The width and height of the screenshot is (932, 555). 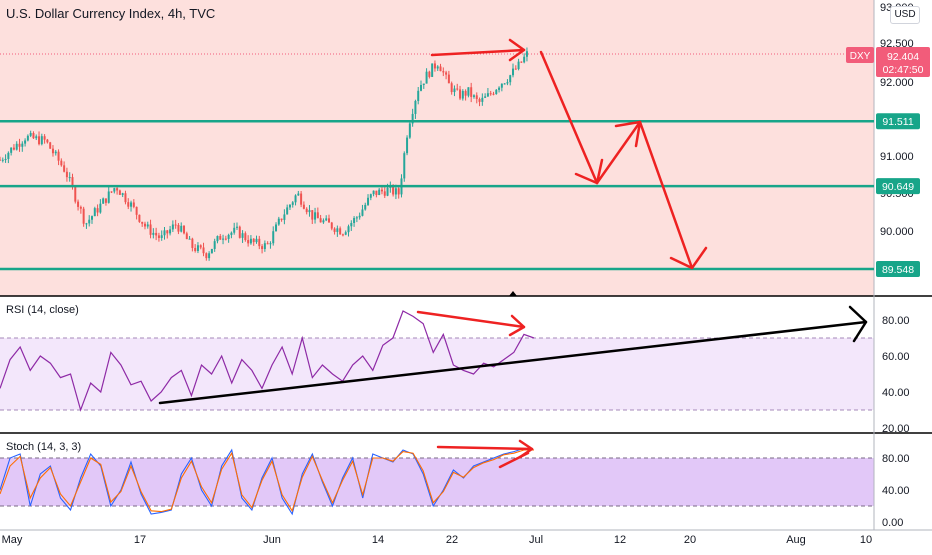 I want to click on chart-title: U.S. Dollar Currency Index, 4h, TVC, so click(x=111, y=13).